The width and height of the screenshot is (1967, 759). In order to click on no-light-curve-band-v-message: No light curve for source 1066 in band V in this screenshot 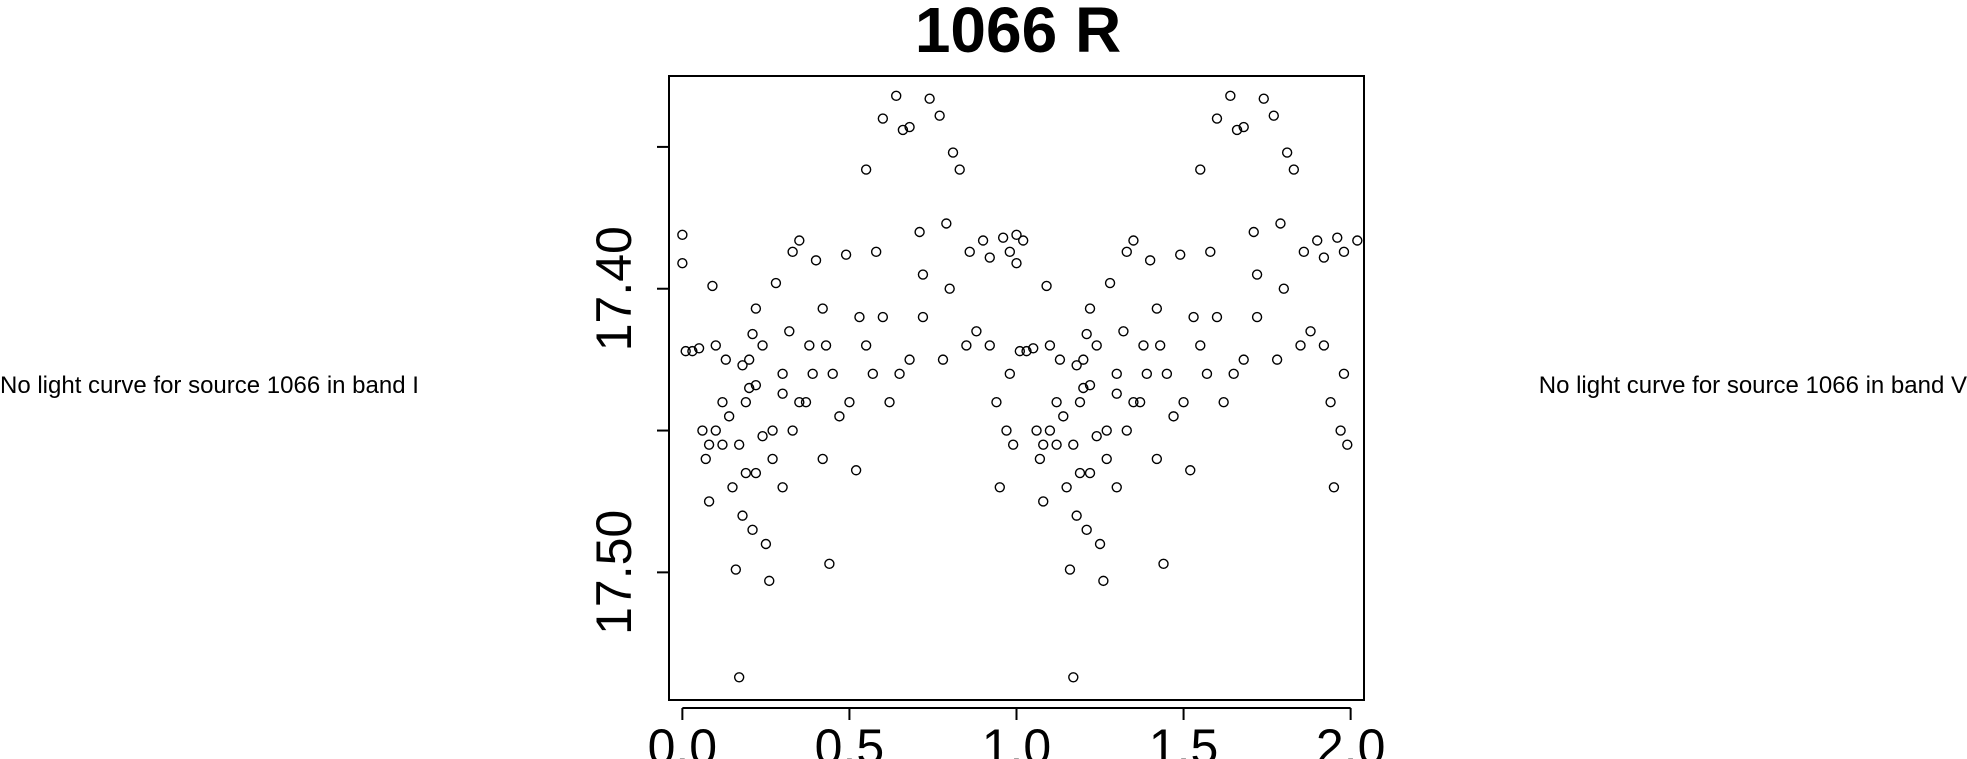, I will do `click(1752, 385)`.